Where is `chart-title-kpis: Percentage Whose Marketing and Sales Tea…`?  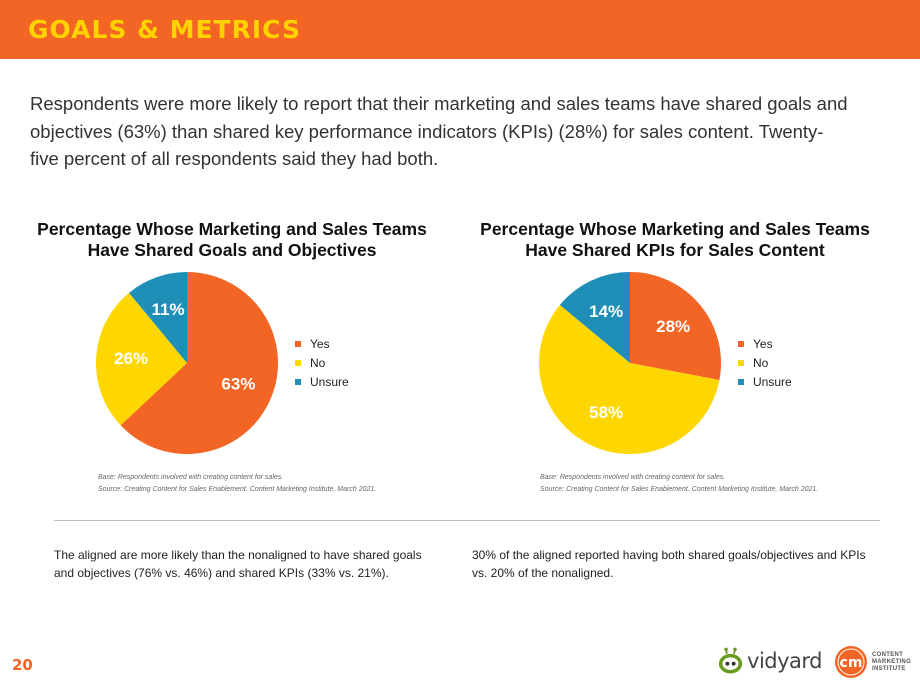 chart-title-kpis: Percentage Whose Marketing and Sales Tea… is located at coordinates (675, 239).